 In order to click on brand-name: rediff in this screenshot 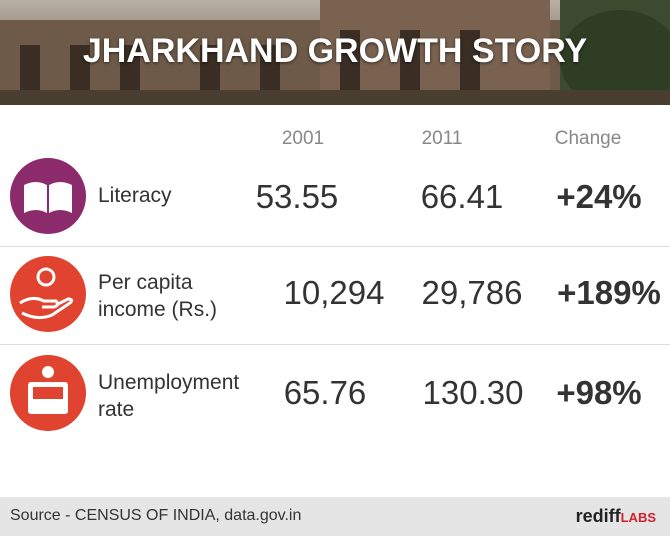, I will do `click(598, 516)`.